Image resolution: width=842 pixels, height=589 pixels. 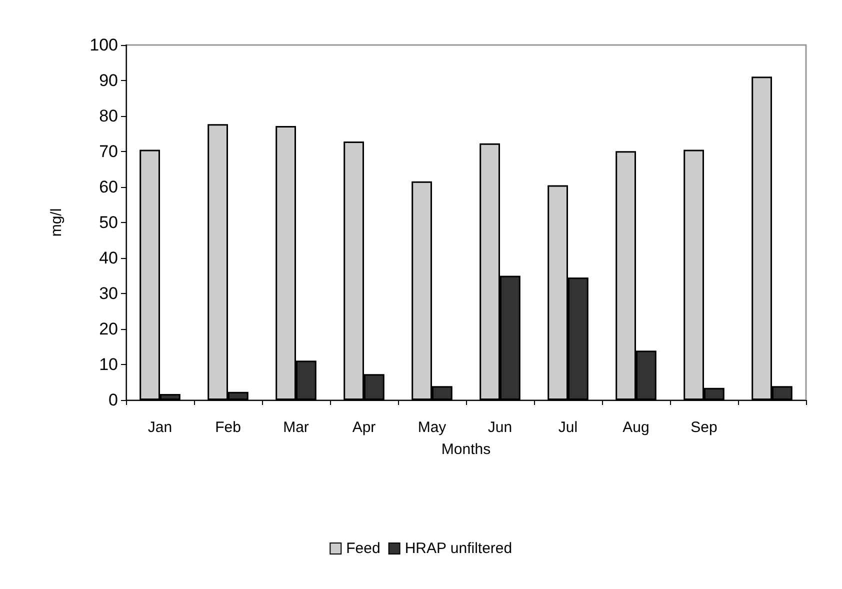 I want to click on x-tick-label: Aug, so click(x=636, y=427).